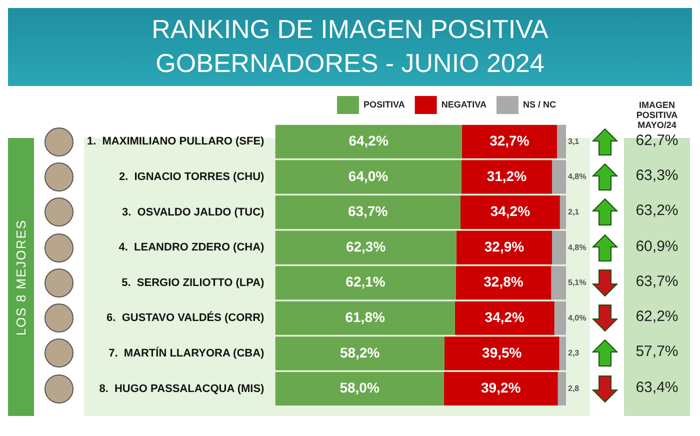 Image resolution: width=700 pixels, height=436 pixels. Describe the element at coordinates (21, 277) in the screenshot. I see `text: LOS 8 MEJORES` at that location.